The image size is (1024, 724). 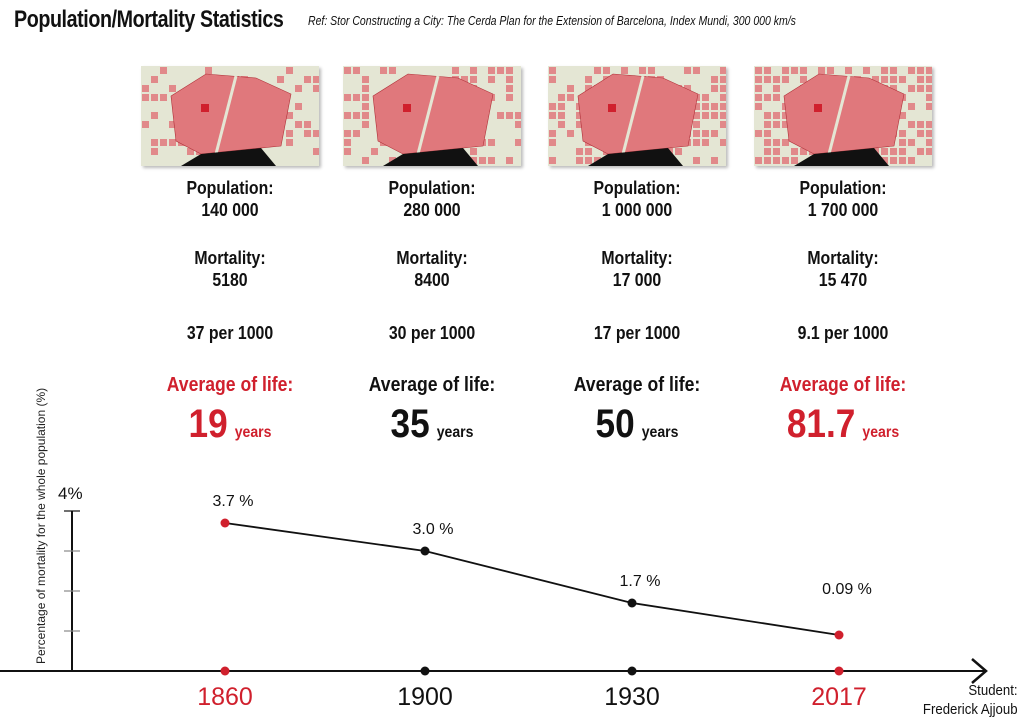 I want to click on series-line, so click(x=532, y=579).